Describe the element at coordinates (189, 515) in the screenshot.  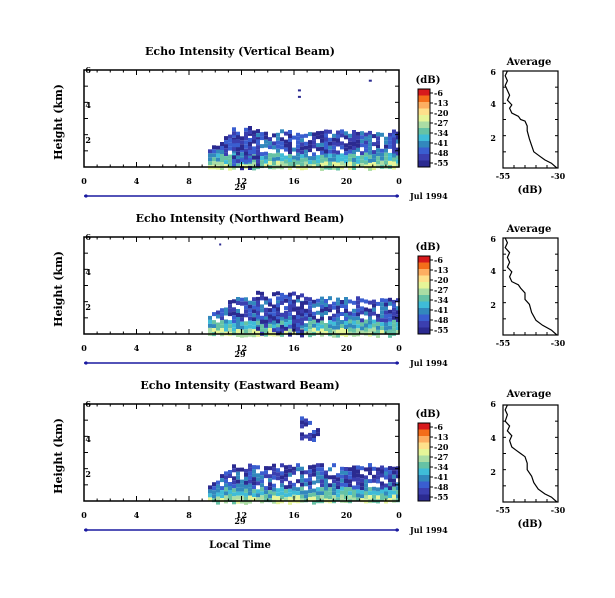
I see `x-tick-label: 8` at that location.